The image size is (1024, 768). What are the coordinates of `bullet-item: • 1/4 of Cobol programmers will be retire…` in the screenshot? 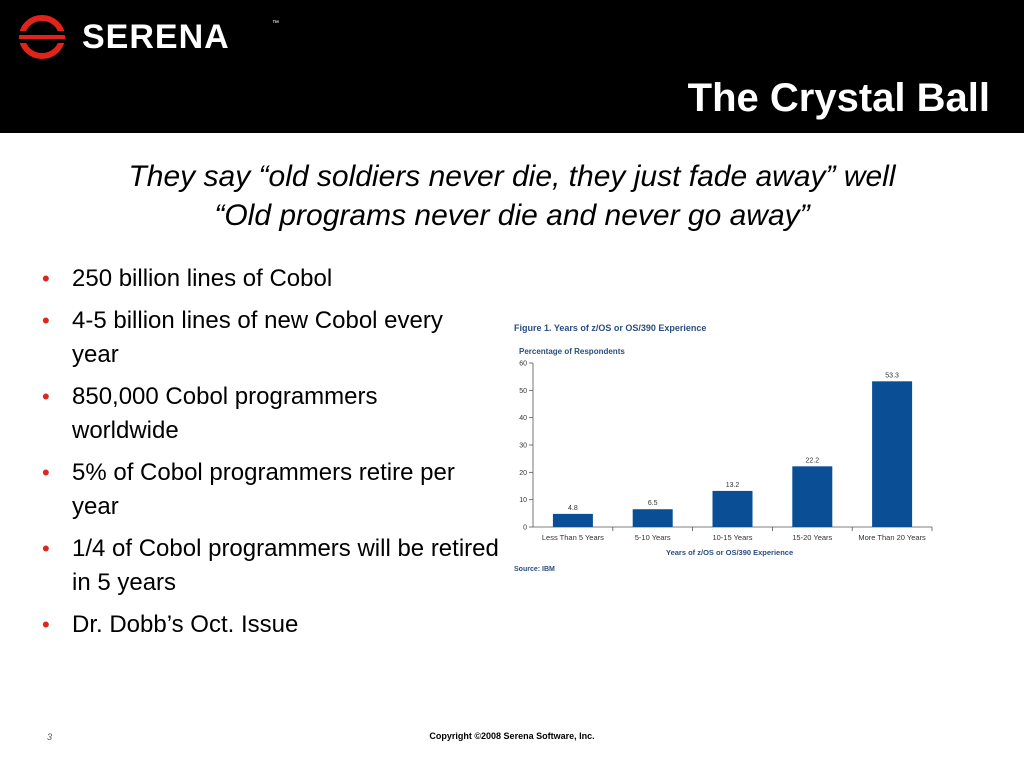 It's located at (276, 566).